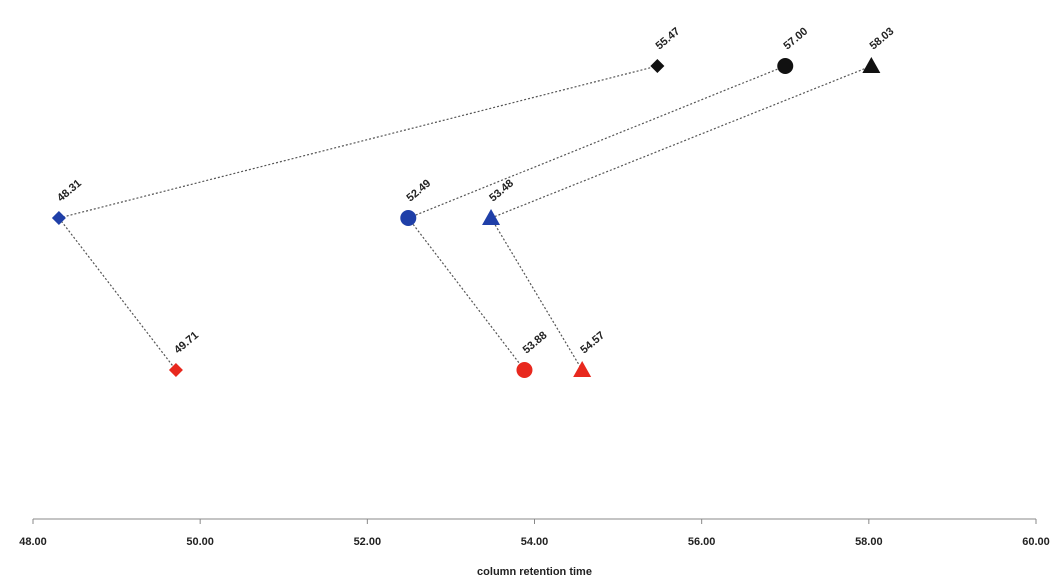 This screenshot has width=1060, height=579. I want to click on point-label-diamond-bottom: 49.71, so click(186, 342).